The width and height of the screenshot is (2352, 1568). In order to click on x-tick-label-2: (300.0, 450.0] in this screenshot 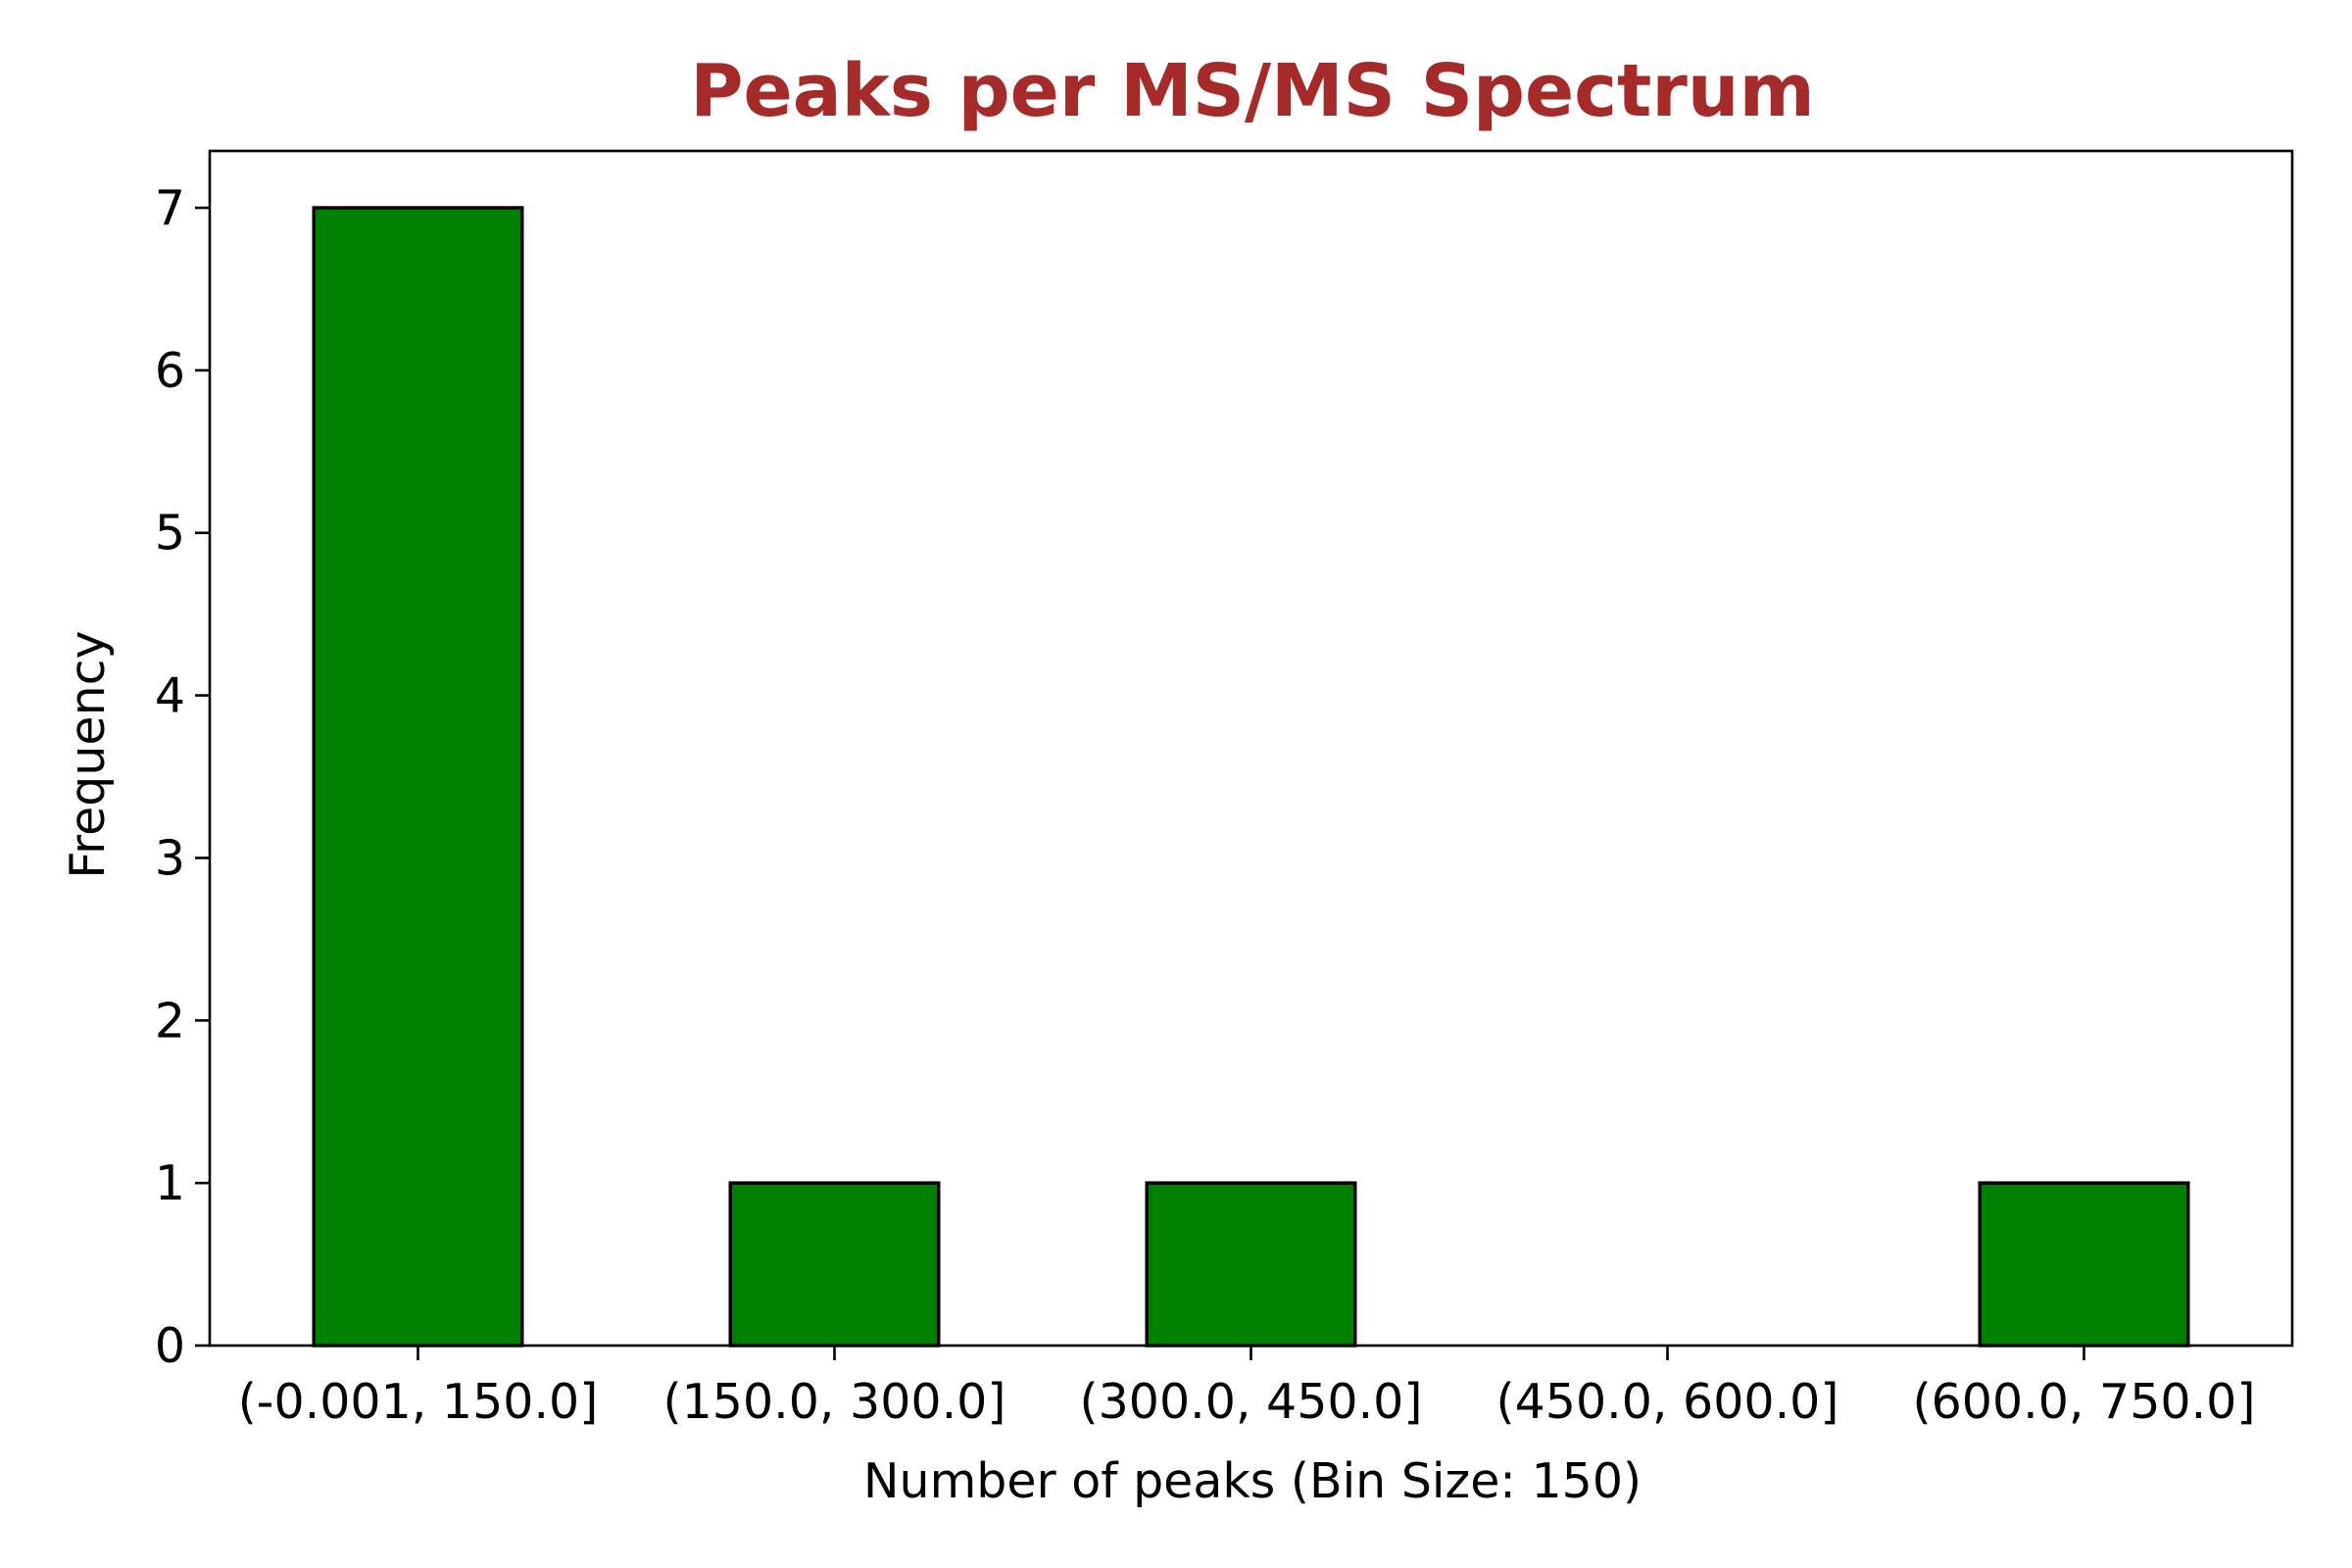, I will do `click(1251, 1402)`.